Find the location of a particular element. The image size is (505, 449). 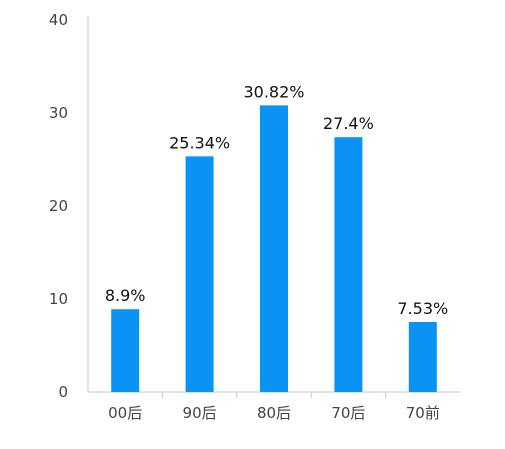

y-tick-label: 10 is located at coordinates (58, 299).